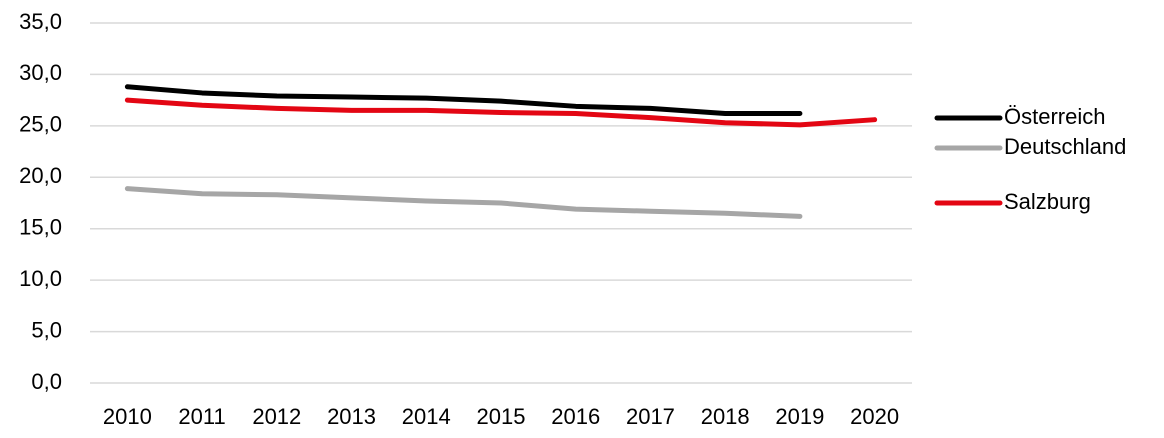 The width and height of the screenshot is (1164, 438). Describe the element at coordinates (46, 329) in the screenshot. I see `y-tick-label: 5,0` at that location.